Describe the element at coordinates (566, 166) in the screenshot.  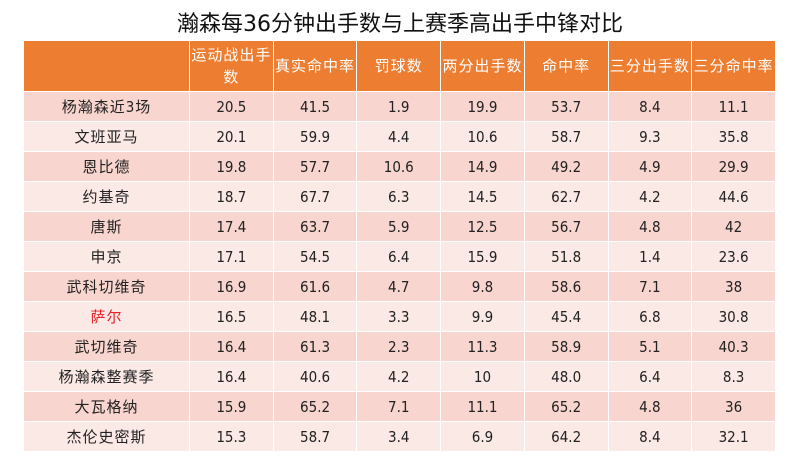
I see `stat-cell: 49.2` at that location.